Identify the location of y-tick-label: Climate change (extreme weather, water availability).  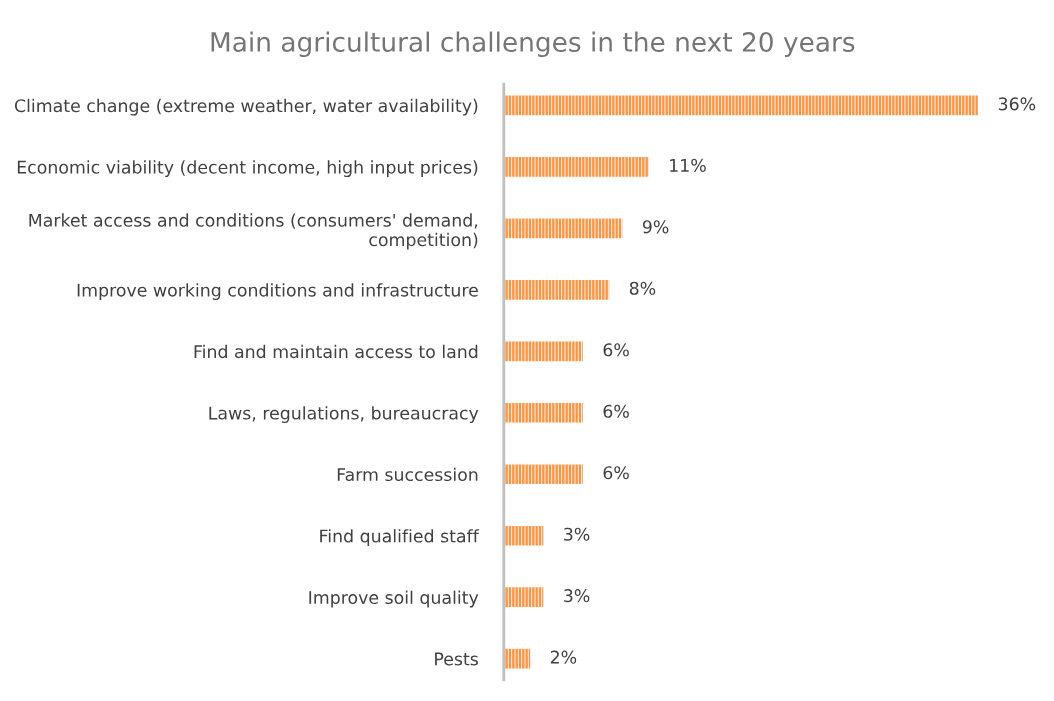
(246, 107).